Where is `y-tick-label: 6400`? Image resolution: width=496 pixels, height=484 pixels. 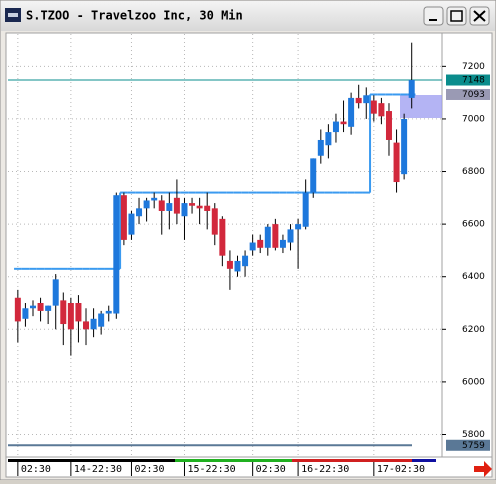 y-tick-label: 6400 is located at coordinates (473, 277).